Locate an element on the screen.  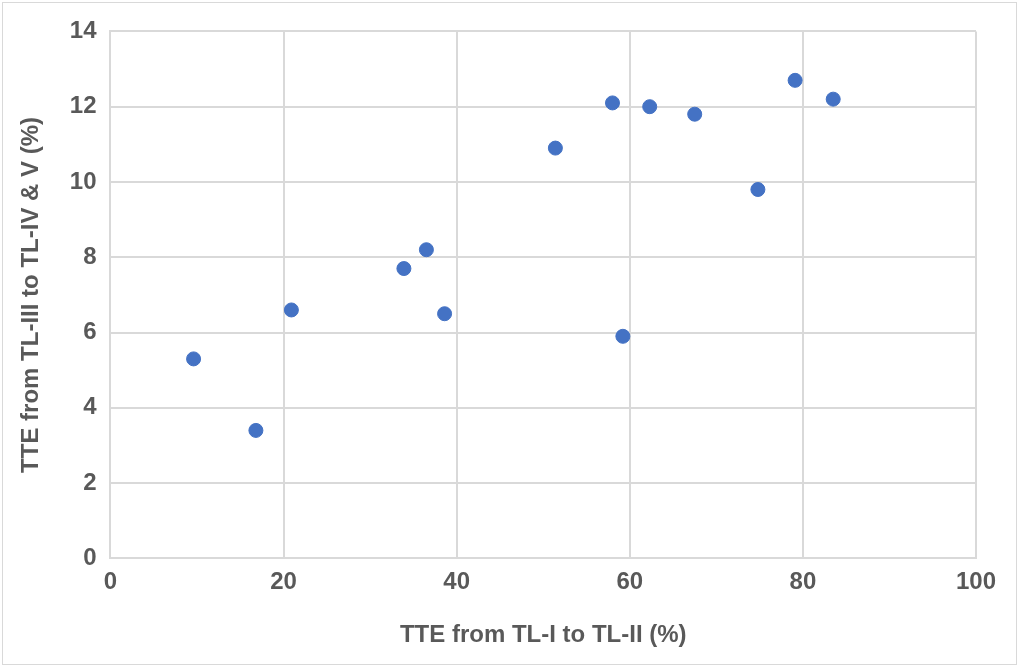
x-tick-label: 20 is located at coordinates (283, 581).